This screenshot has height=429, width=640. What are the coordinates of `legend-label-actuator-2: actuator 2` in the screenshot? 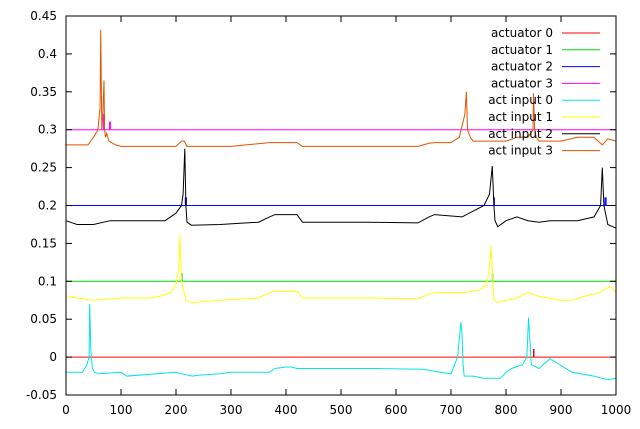 It's located at (522, 67).